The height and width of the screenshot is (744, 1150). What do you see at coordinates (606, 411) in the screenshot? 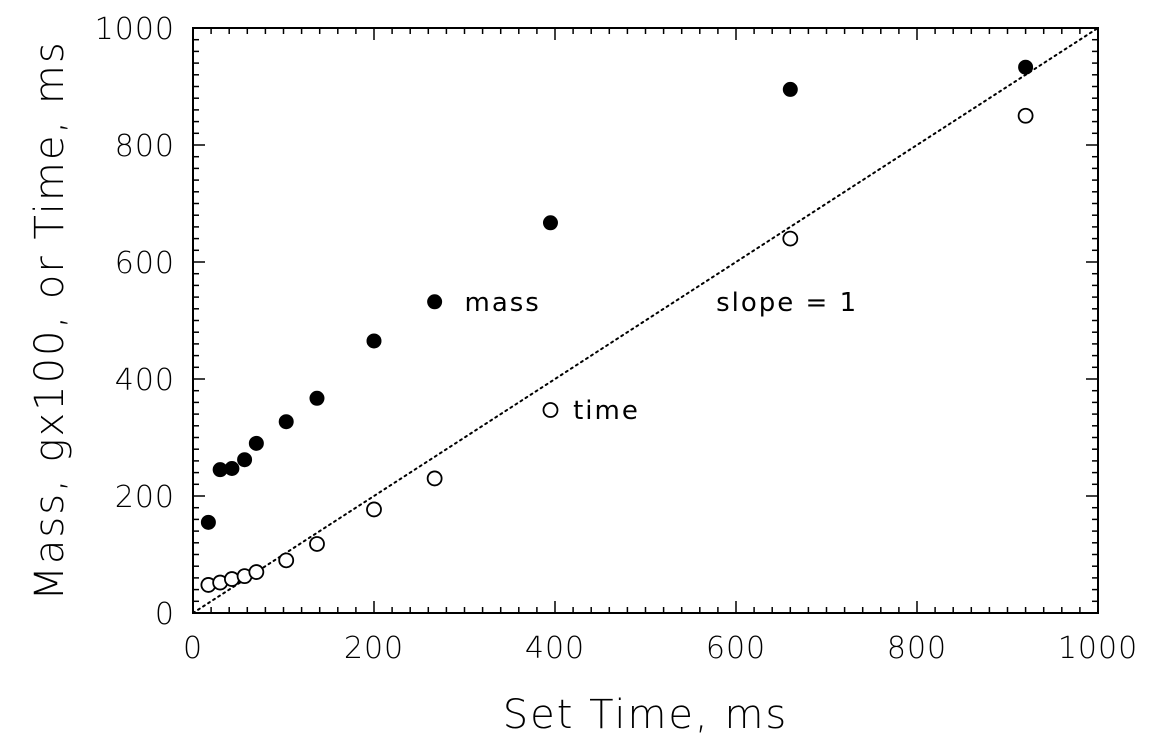
I see `annotation-label: time` at bounding box center [606, 411].